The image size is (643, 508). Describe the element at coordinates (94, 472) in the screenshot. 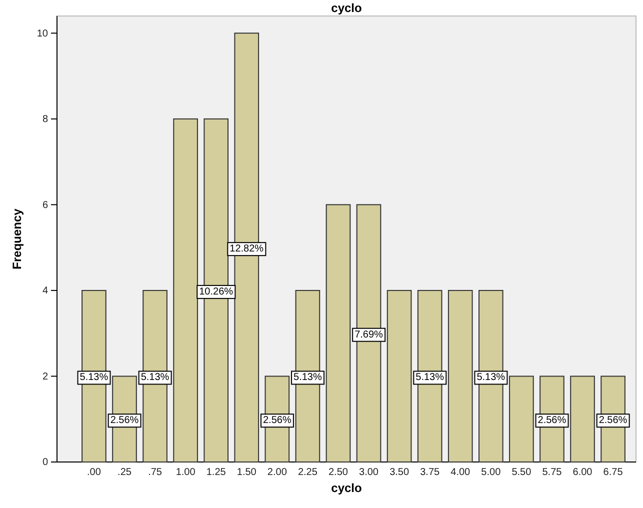

I see `x-tick-label: .00` at that location.